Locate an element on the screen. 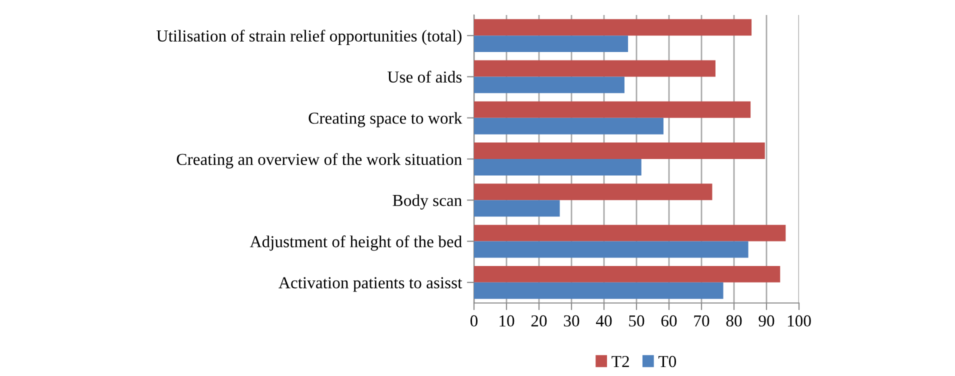  legend-label: T0 is located at coordinates (667, 362).